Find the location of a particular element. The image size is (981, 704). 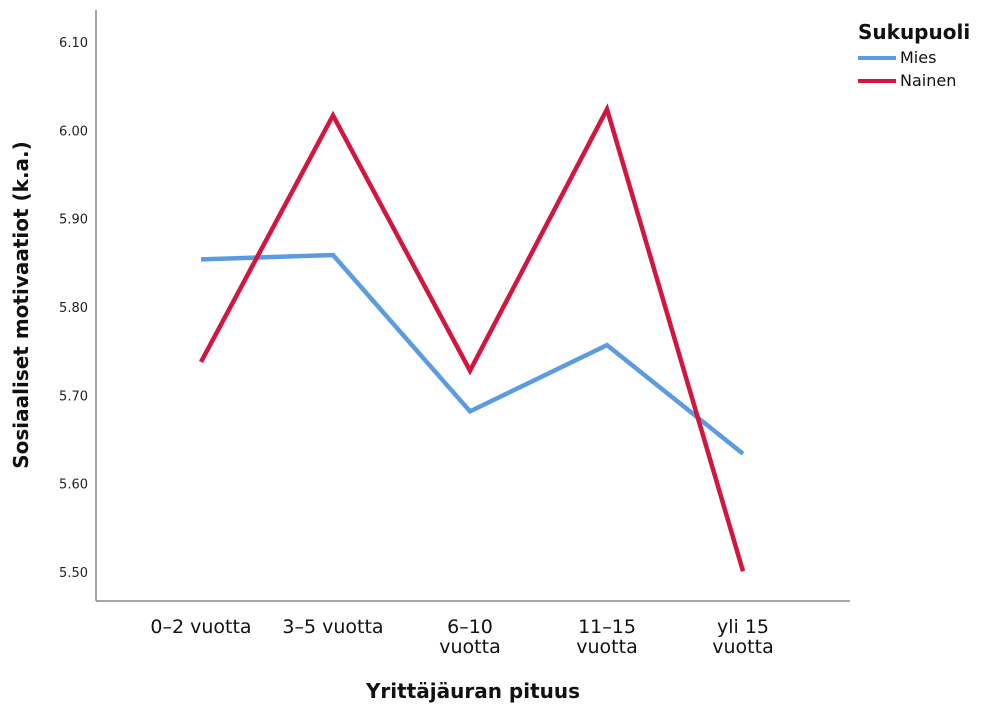

y-tick-label: 5.60 is located at coordinates (73, 485).